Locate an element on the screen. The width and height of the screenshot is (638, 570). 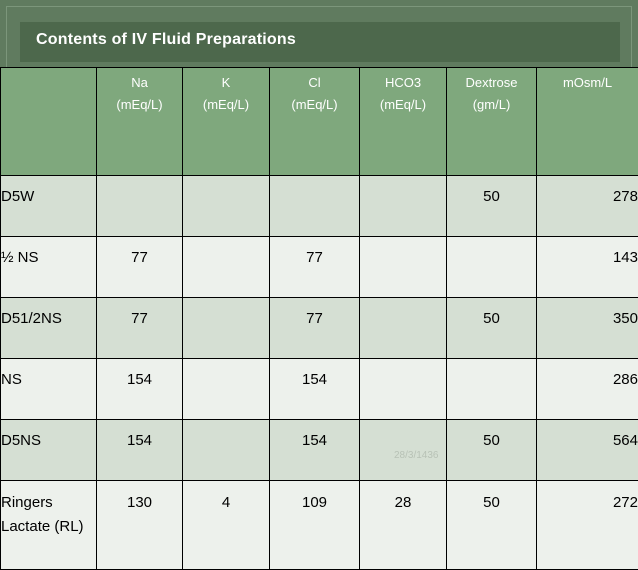
row-label: ½ NS is located at coordinates (49, 267).